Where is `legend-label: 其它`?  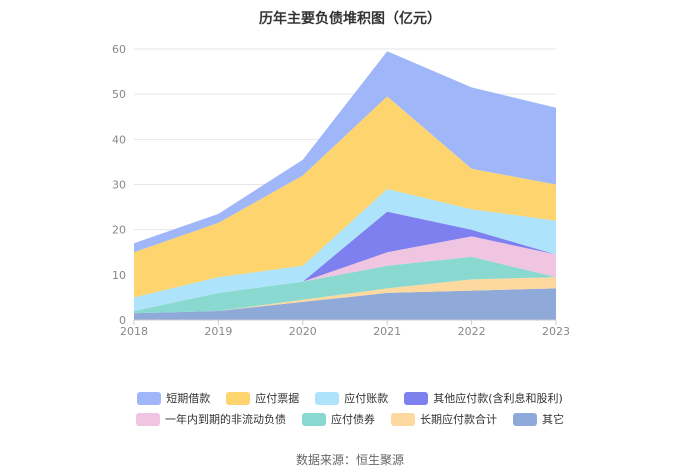
legend-label: 其它 is located at coordinates (553, 419).